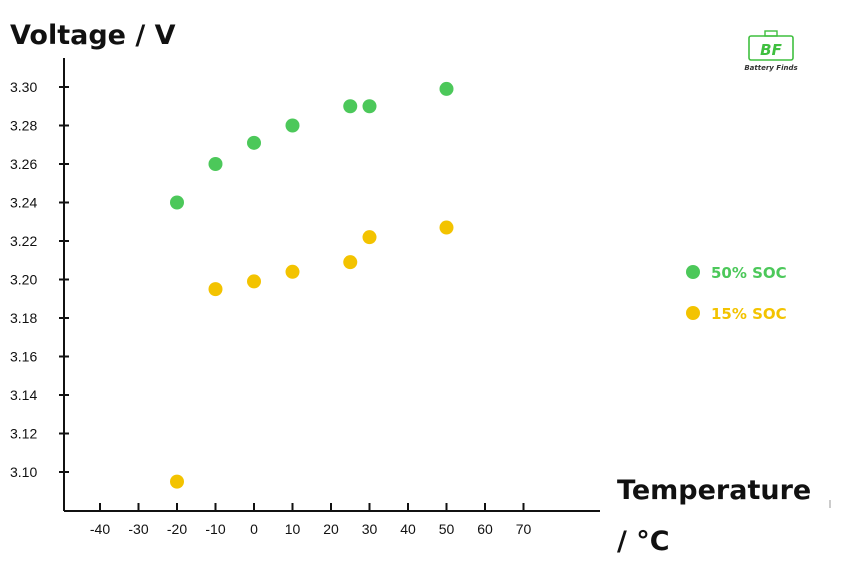 Image resolution: width=851 pixels, height=576 pixels. What do you see at coordinates (138, 529) in the screenshot?
I see `x-tick-label: -30` at bounding box center [138, 529].